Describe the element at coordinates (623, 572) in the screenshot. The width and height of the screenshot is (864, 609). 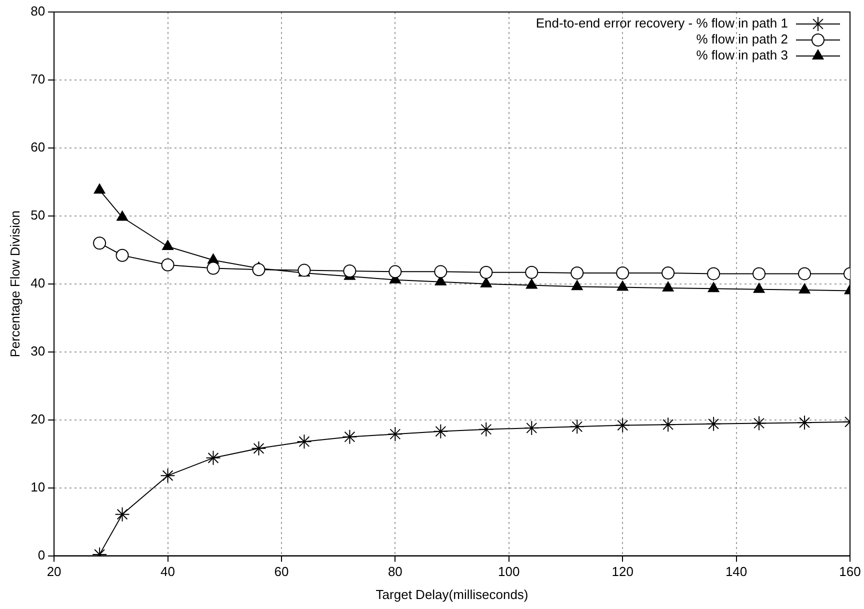
I see `x-tick-label: 120` at that location.